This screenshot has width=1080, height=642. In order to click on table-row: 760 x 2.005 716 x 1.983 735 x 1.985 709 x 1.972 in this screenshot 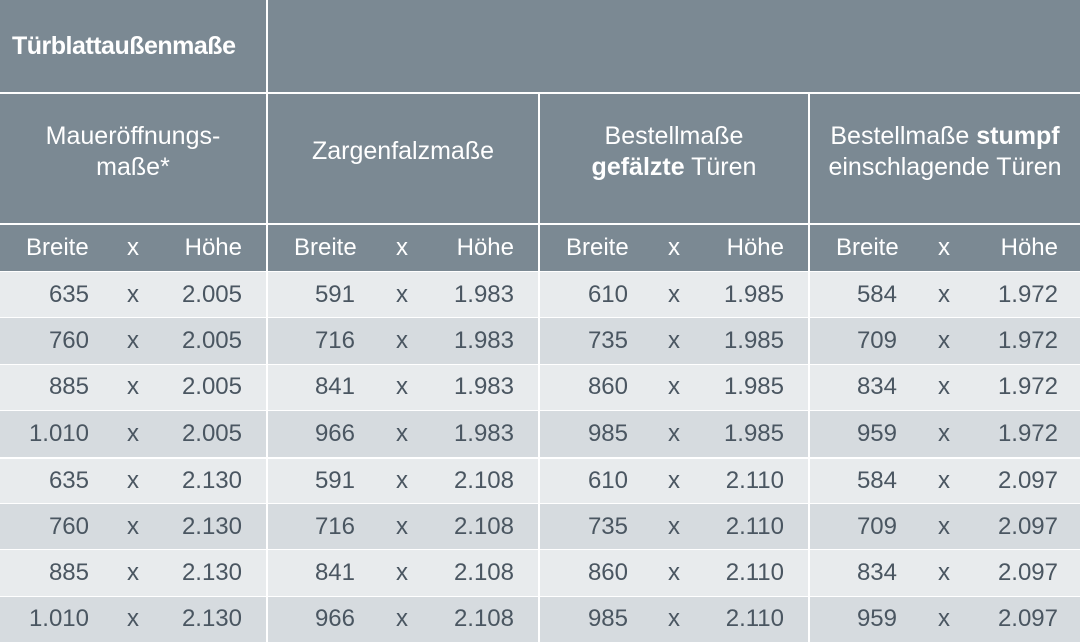, I will do `click(540, 340)`.